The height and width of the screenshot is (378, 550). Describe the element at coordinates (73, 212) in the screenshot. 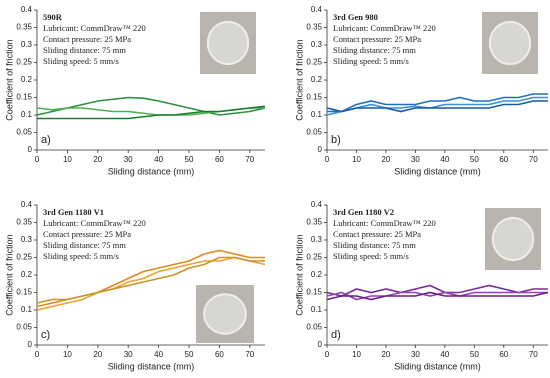

I see `panel-title: 3rd Gen 1180 V1` at that location.